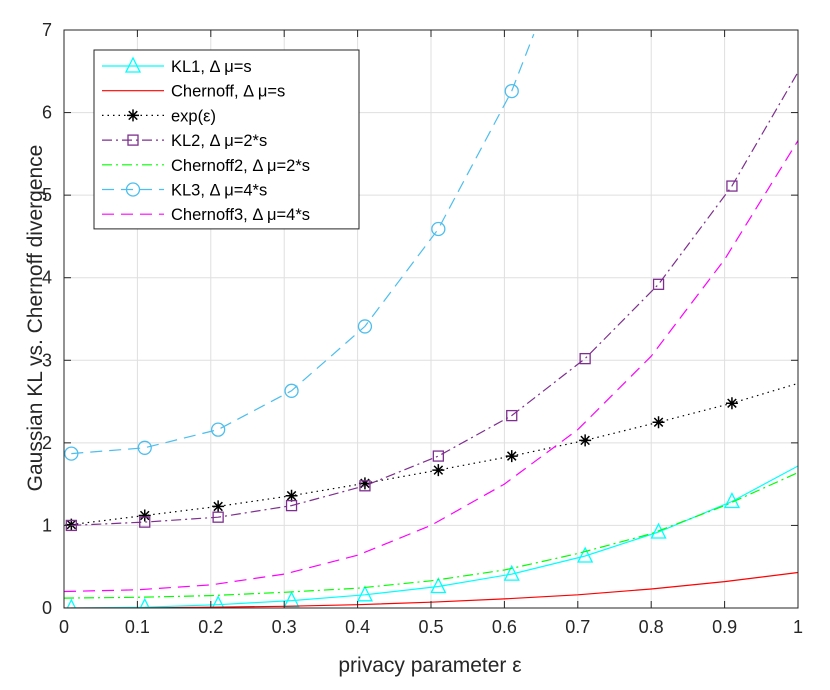 This screenshot has width=830, height=690. What do you see at coordinates (504, 627) in the screenshot?
I see `x-tick-label: 0.6` at bounding box center [504, 627].